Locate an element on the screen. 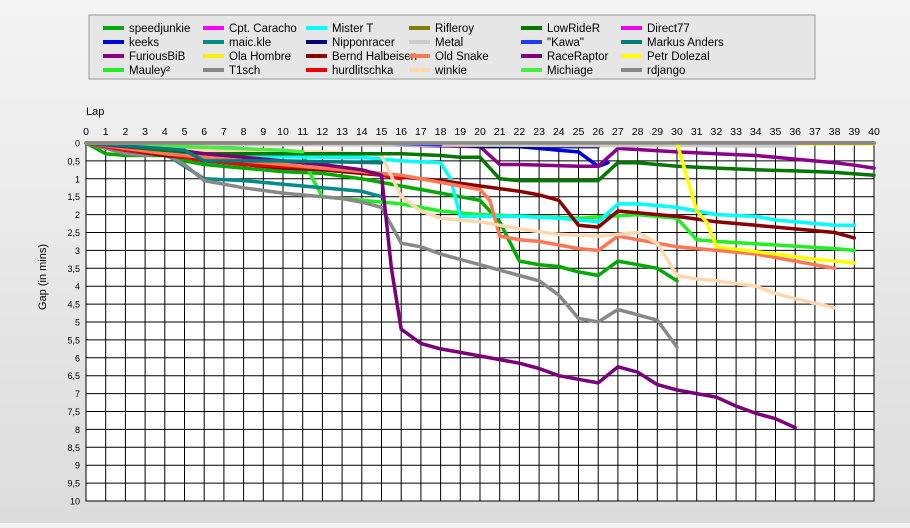 The height and width of the screenshot is (528, 910). x-tick-label: 40 is located at coordinates (874, 132).